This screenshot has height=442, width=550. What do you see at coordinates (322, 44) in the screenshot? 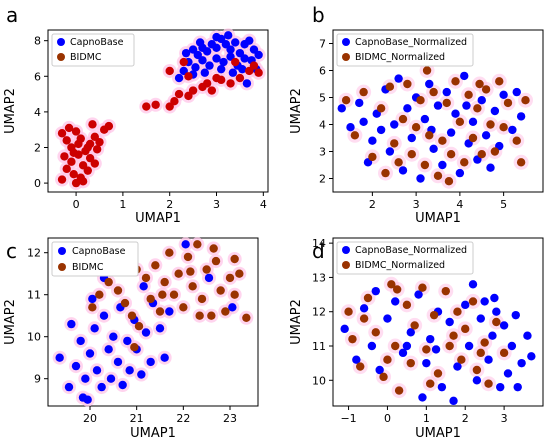
I see `ytick-label-b-5: 7` at bounding box center [322, 44].